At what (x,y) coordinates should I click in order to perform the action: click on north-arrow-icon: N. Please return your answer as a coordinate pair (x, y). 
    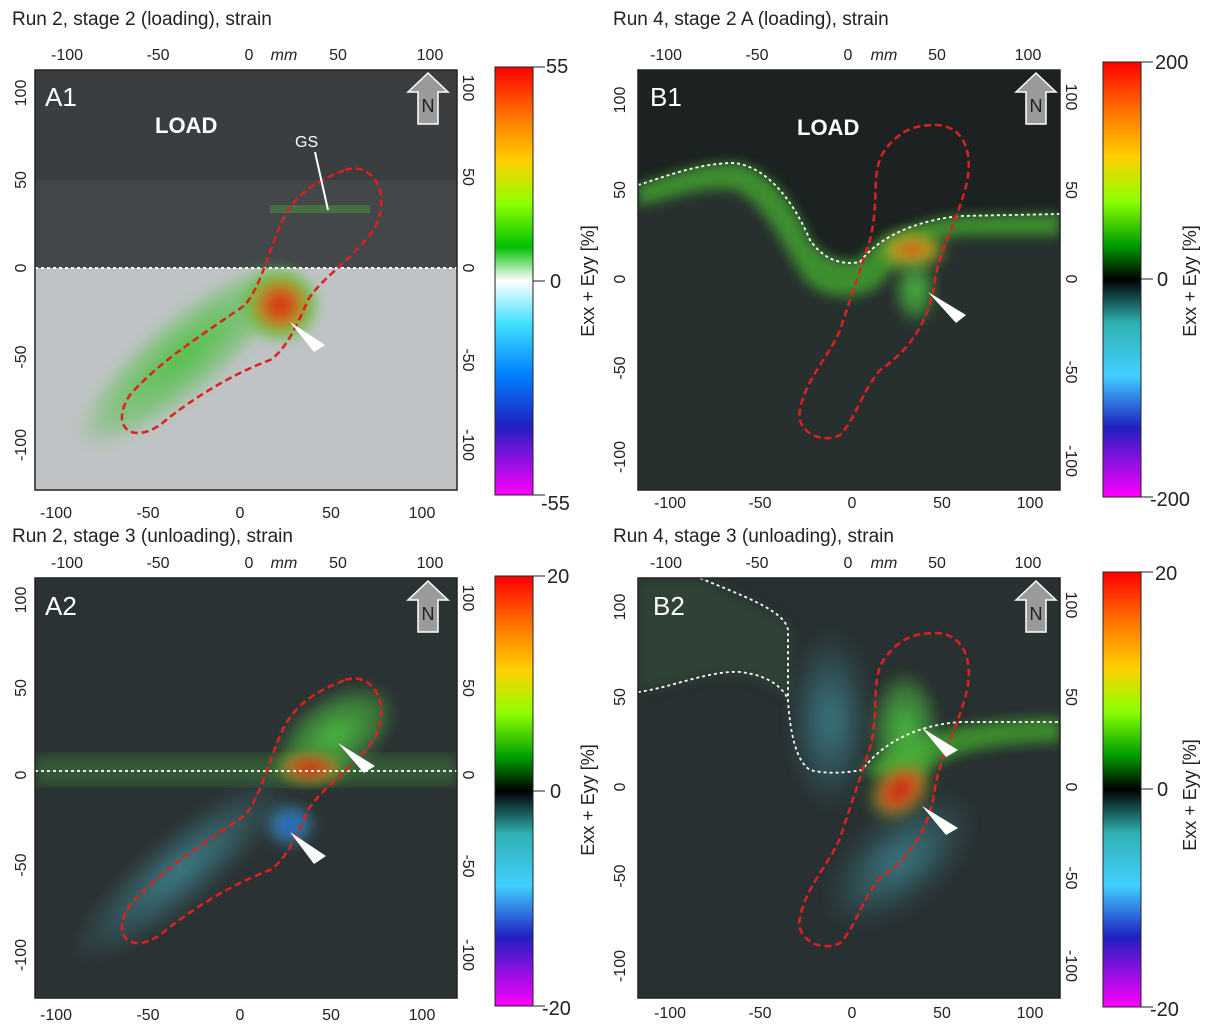
    Looking at the image, I should click on (428, 606).